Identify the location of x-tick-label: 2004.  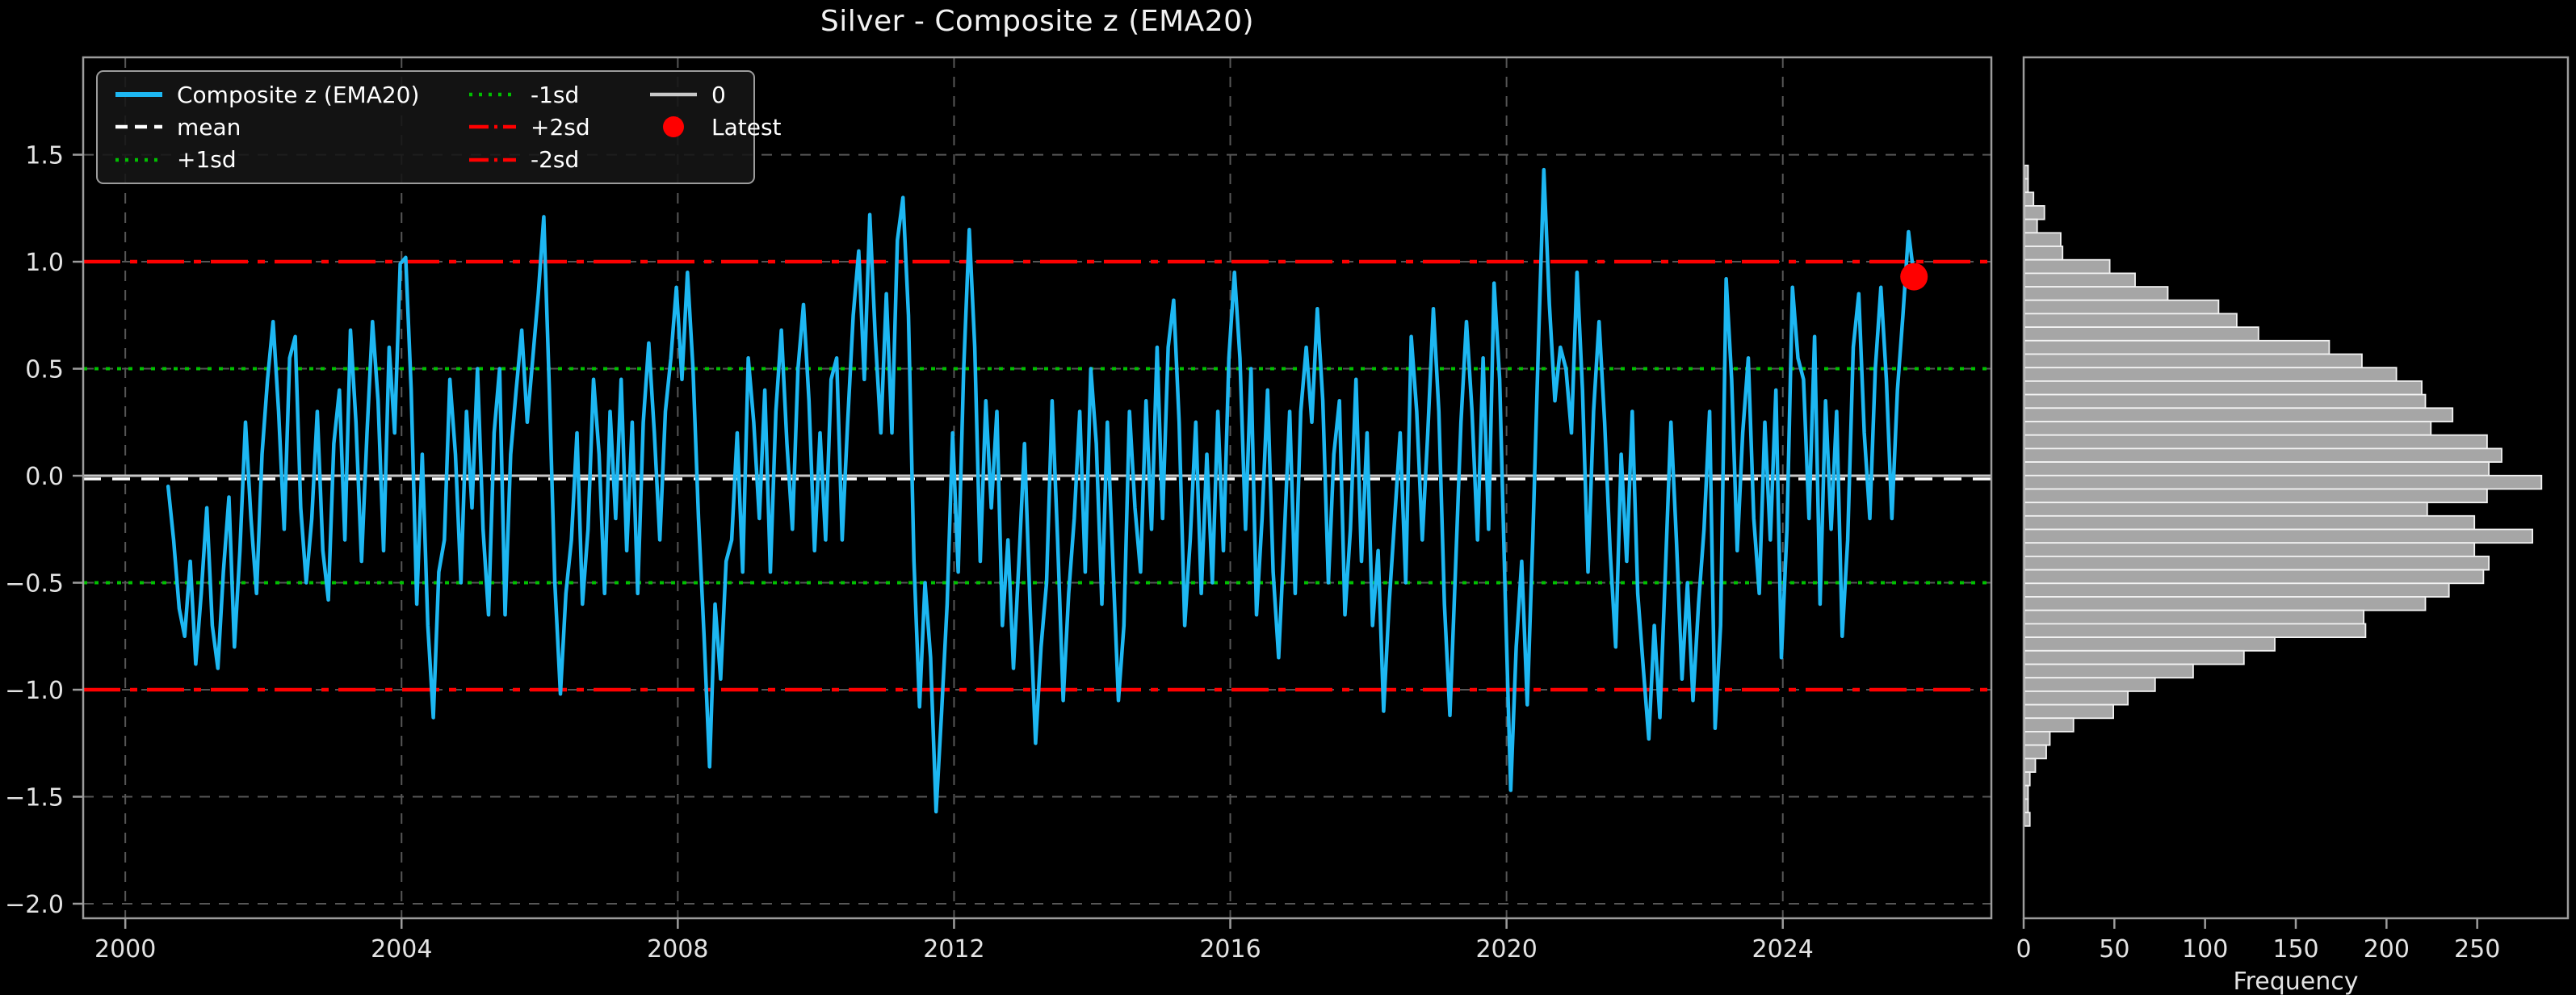
(401, 949).